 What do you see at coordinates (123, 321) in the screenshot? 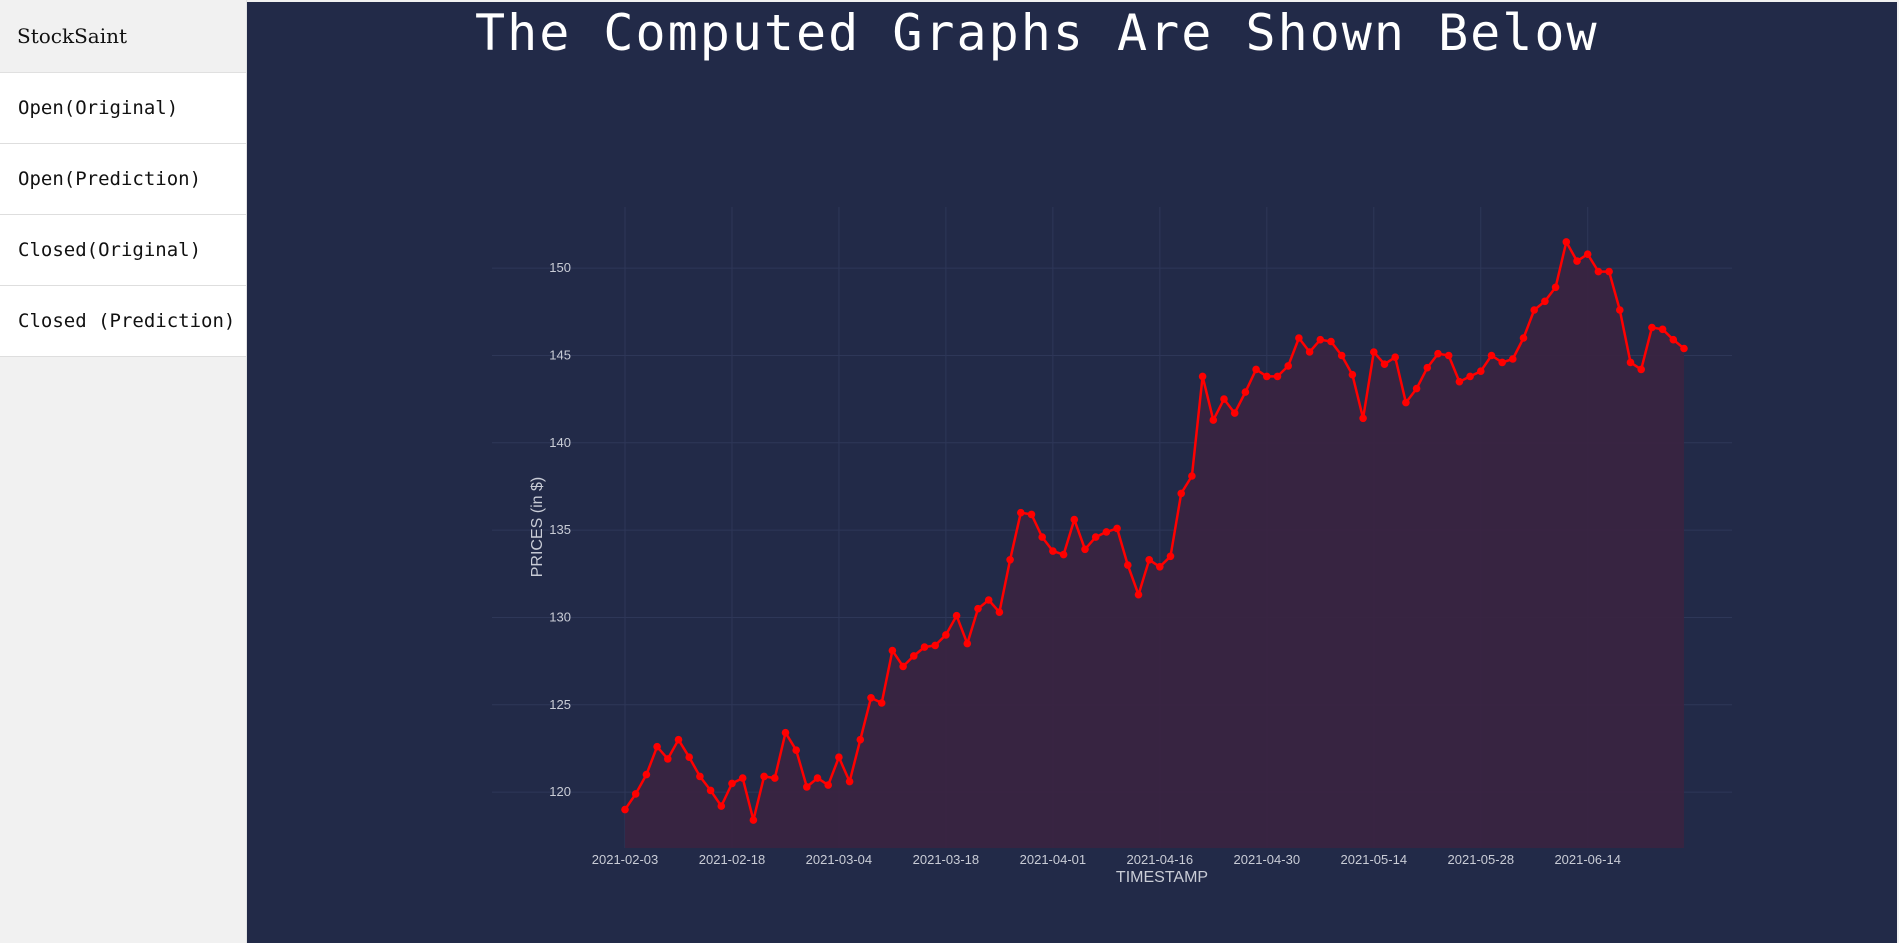
I see `nav-item-closed-prediction: Closed (Prediction)` at bounding box center [123, 321].